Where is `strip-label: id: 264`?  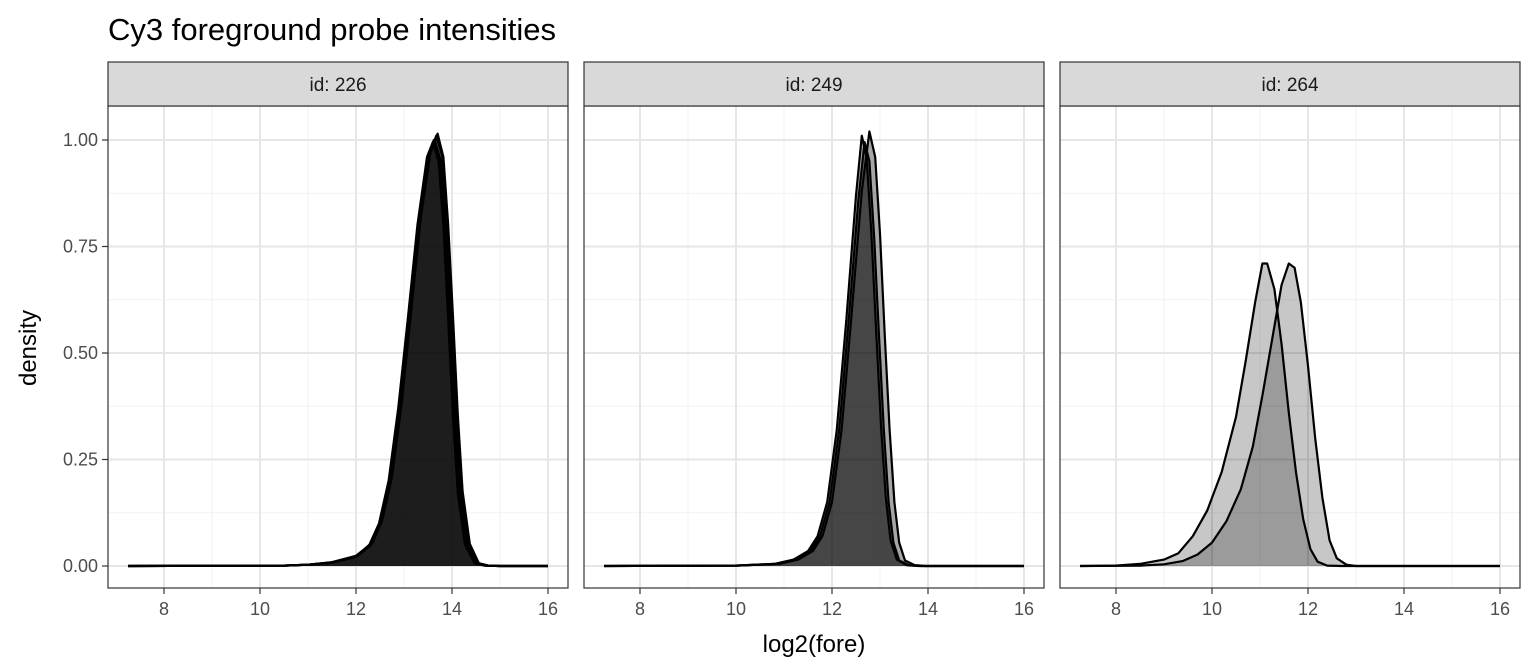 strip-label: id: 264 is located at coordinates (1289, 85).